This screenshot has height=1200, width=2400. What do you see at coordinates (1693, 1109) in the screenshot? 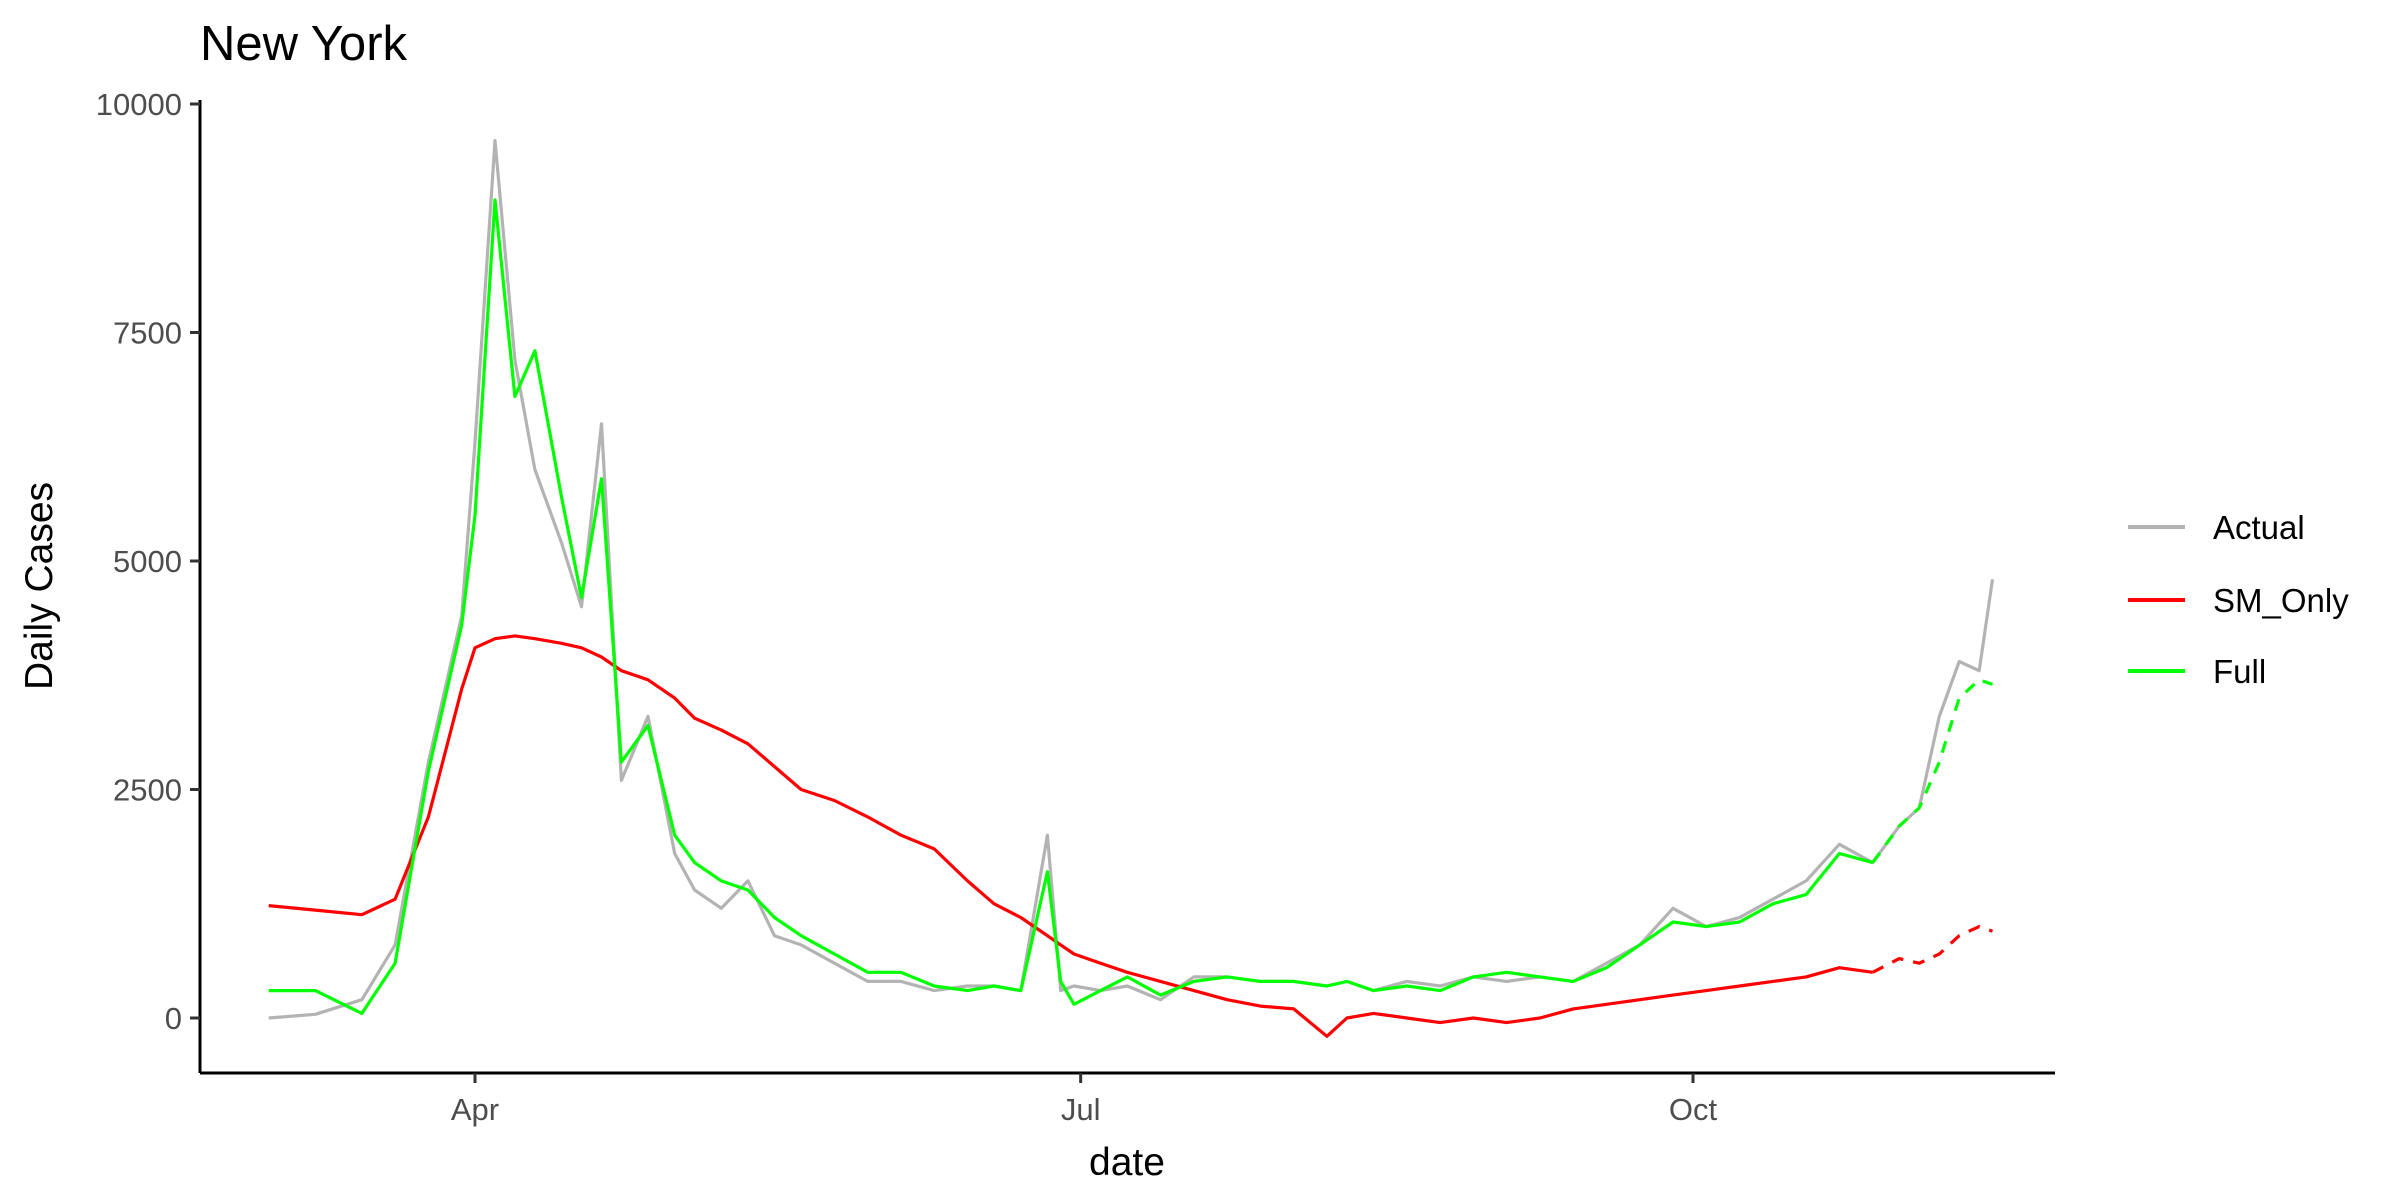
I see `x-tick-label: Oct` at bounding box center [1693, 1109].